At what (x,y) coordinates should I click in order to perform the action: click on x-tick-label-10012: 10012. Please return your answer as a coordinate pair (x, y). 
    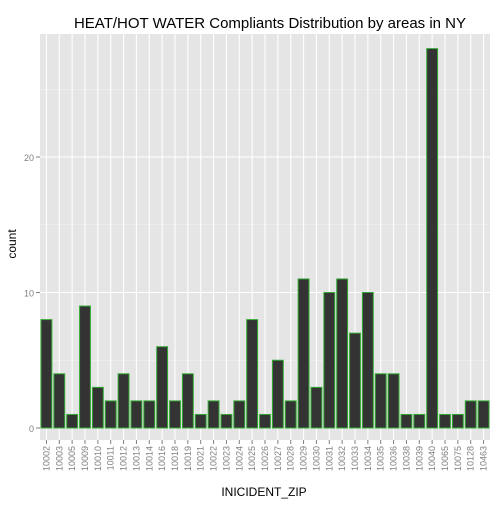
    Looking at the image, I should click on (124, 458).